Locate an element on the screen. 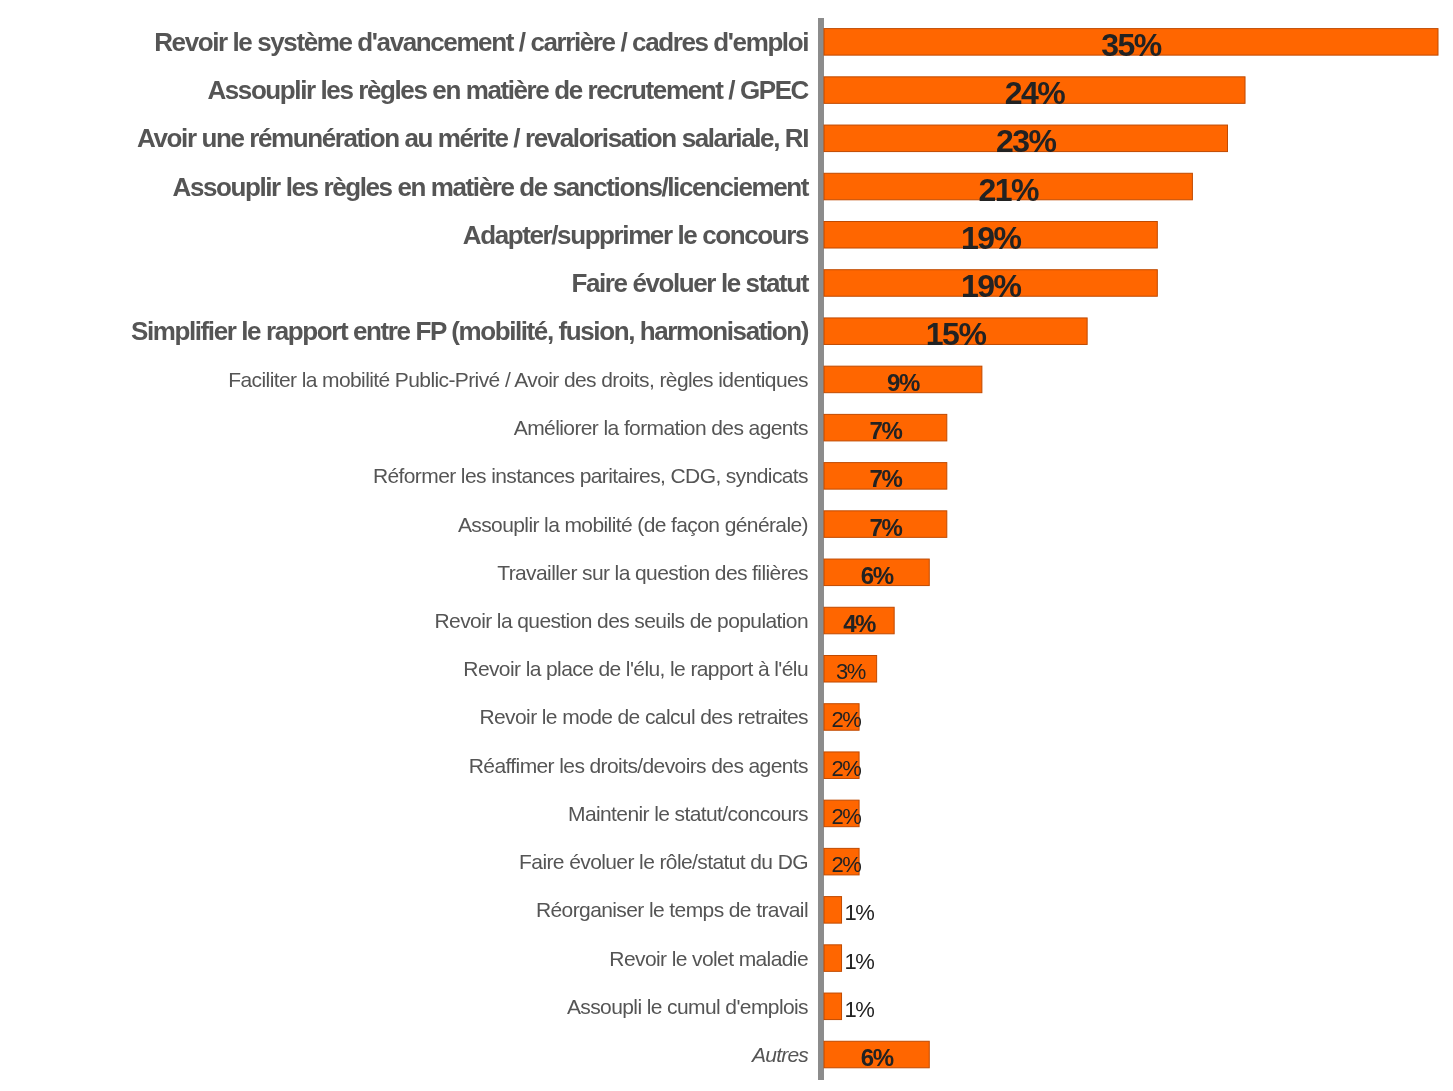 The height and width of the screenshot is (1091, 1453). y-tick-label: Réorganiser le temps de travail is located at coordinates (671, 910).